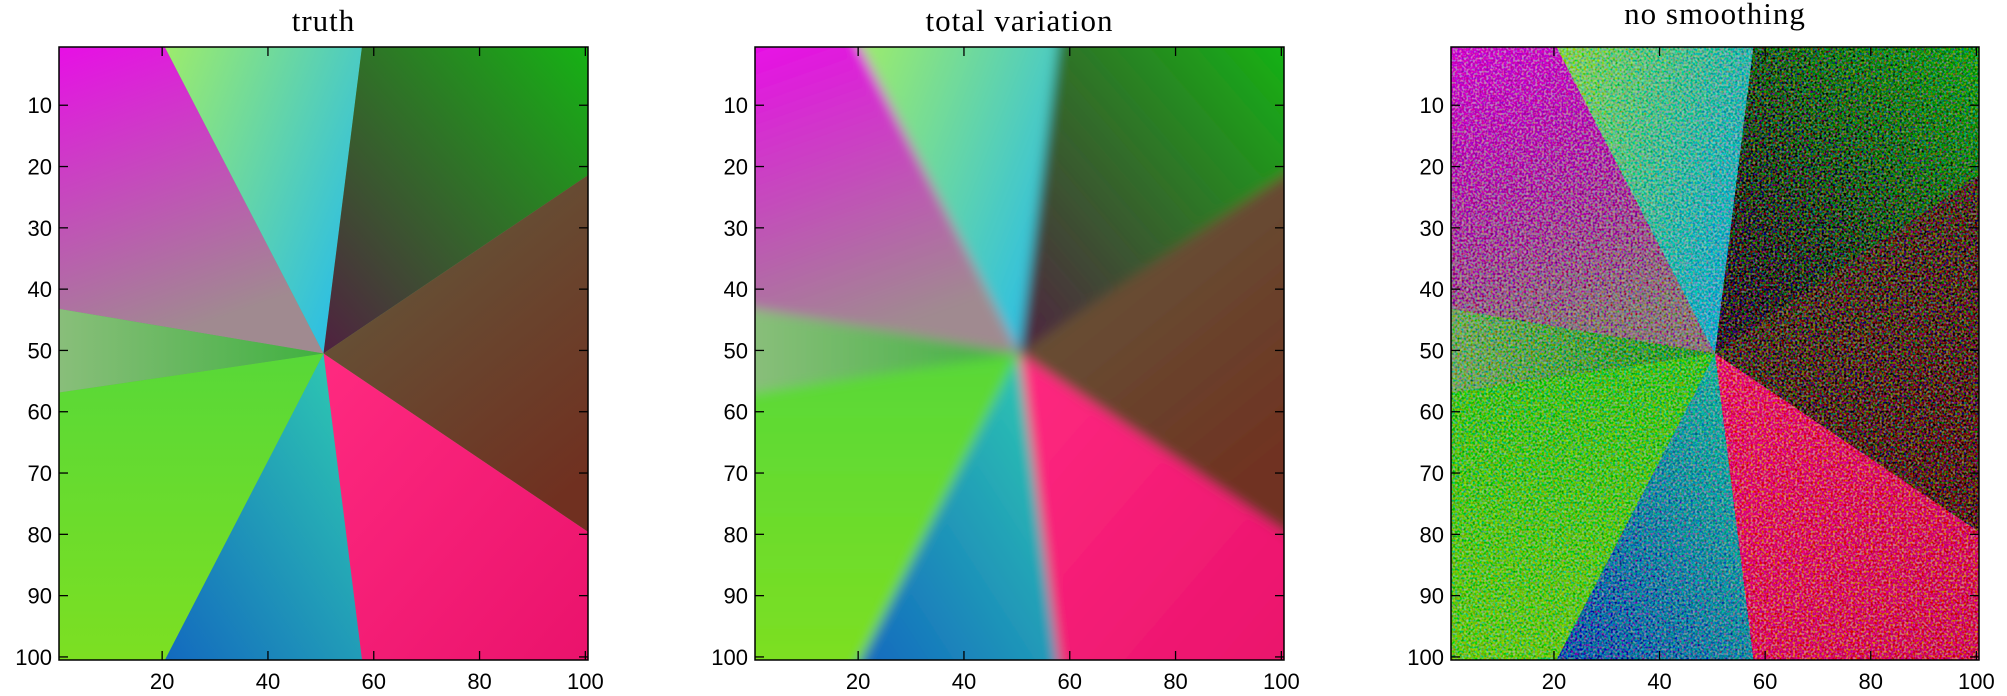 Image resolution: width=2007 pixels, height=696 pixels. I want to click on chart-title: no smoothing, so click(1715, 15).